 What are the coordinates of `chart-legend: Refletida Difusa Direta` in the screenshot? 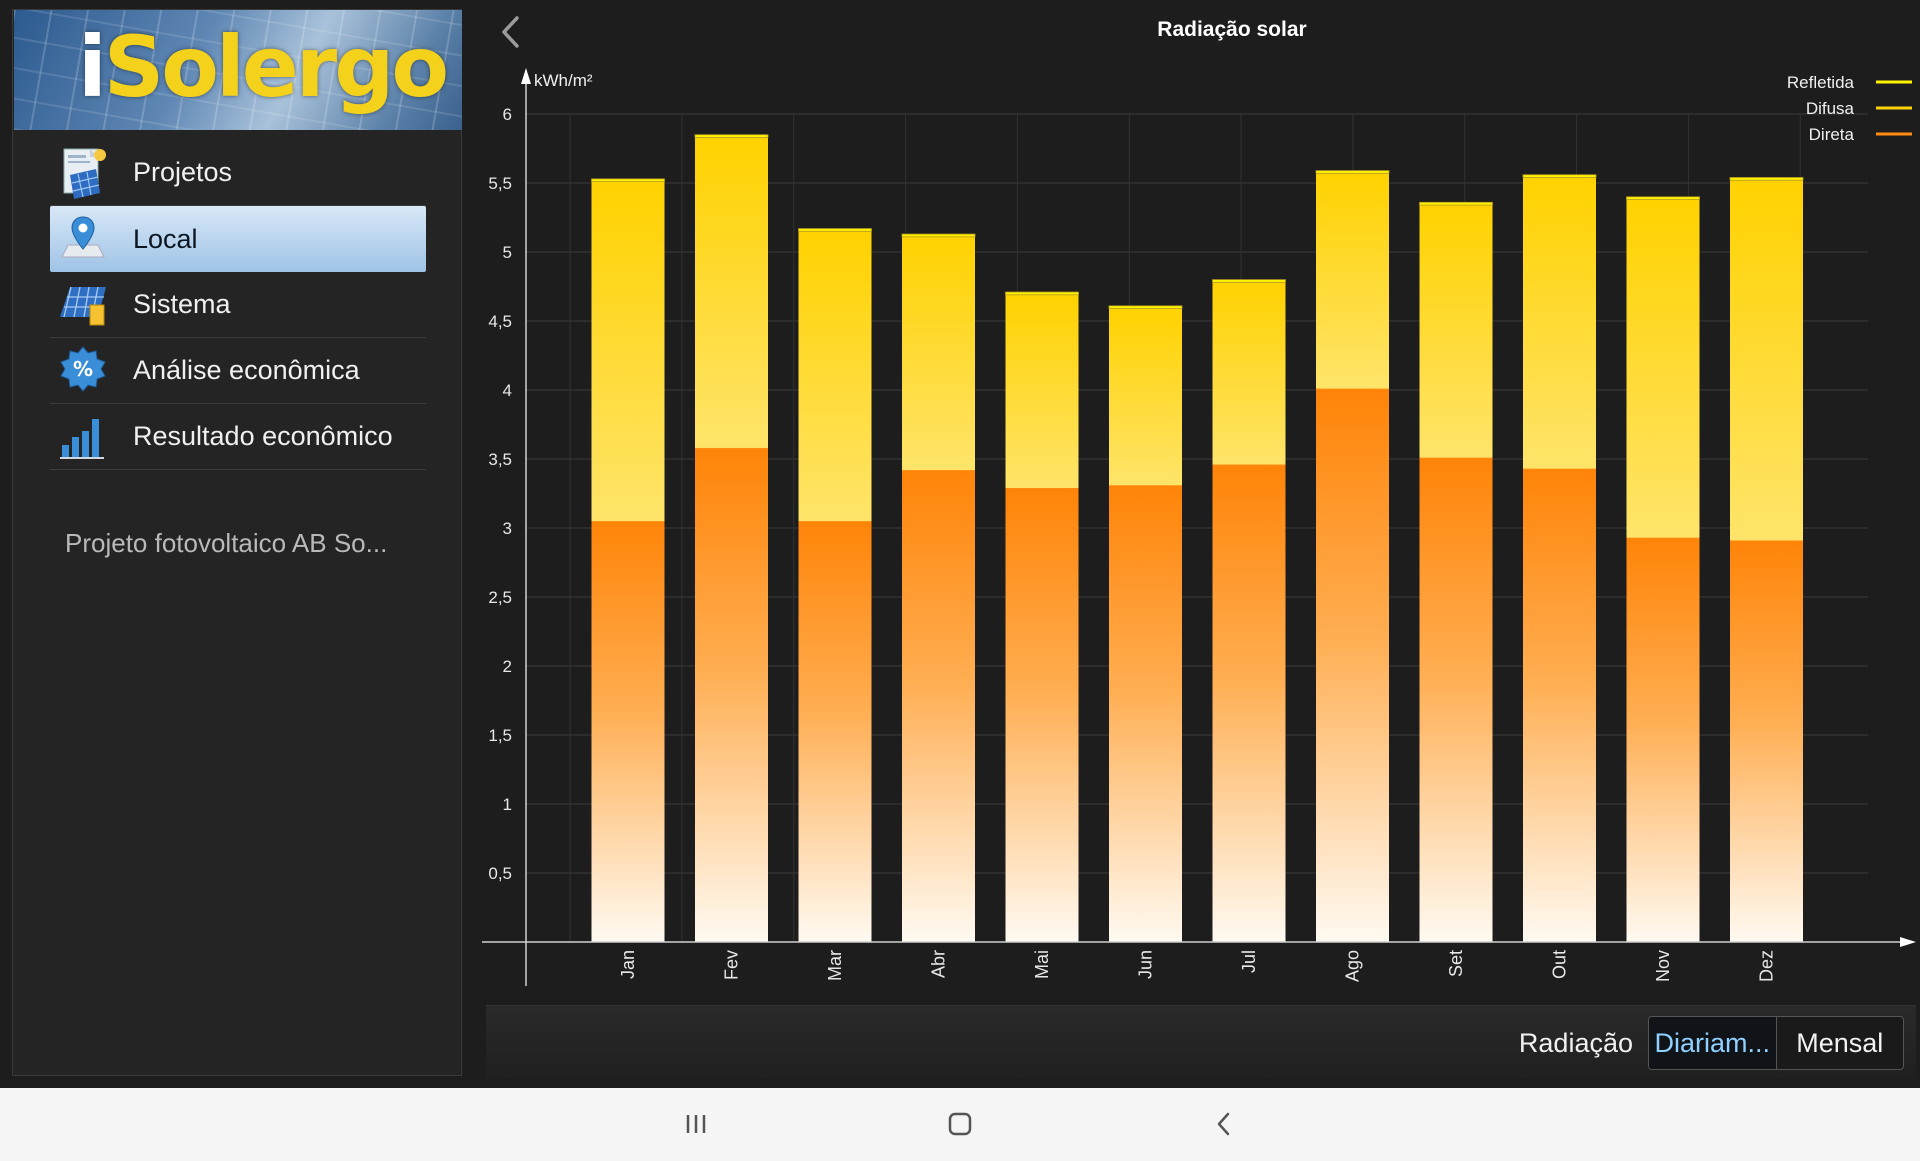 It's located at (1849, 108).